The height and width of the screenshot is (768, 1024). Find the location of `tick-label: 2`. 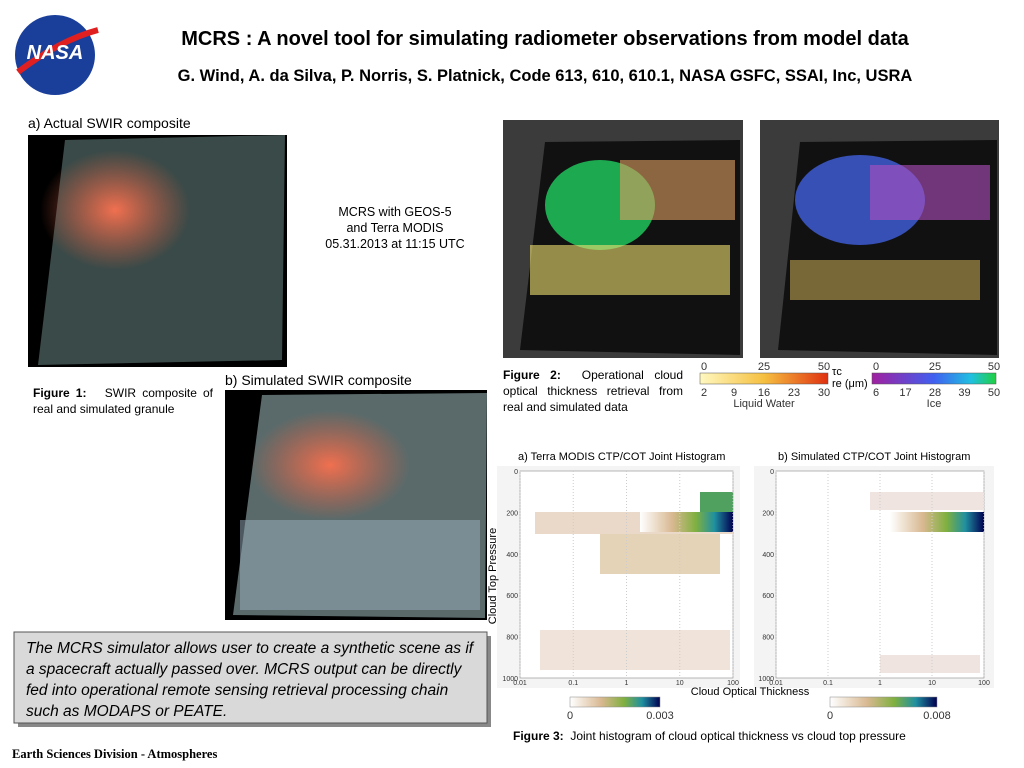

tick-label: 2 is located at coordinates (704, 393).